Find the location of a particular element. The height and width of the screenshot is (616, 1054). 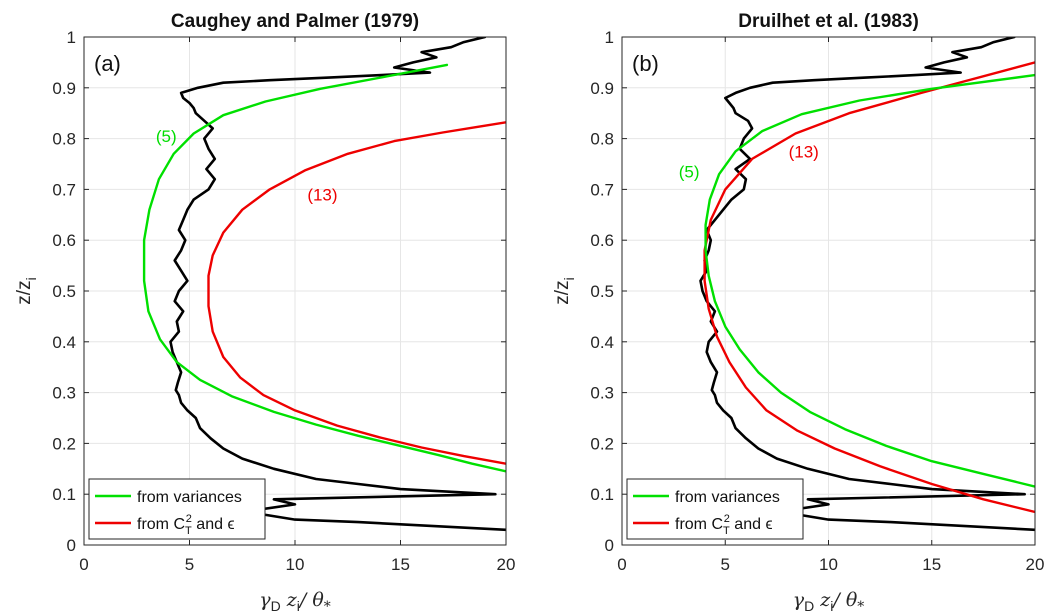

chart-title: Druilhet et al. (1983) is located at coordinates (828, 21).